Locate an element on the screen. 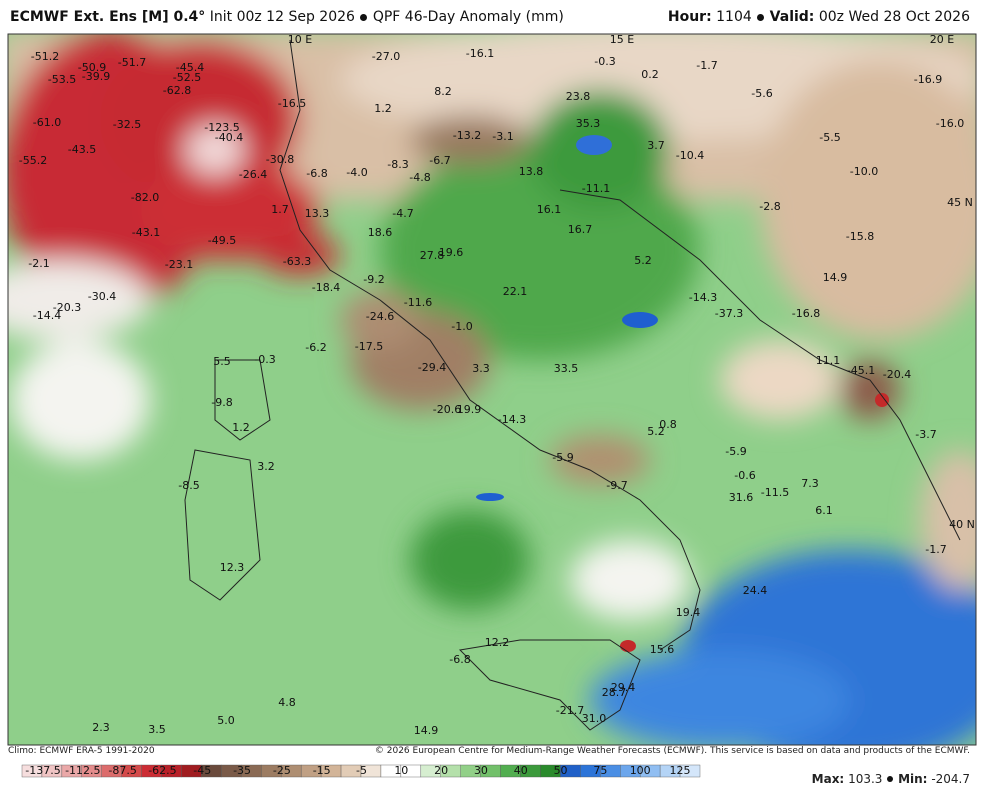 The height and width of the screenshot is (808, 984). anomaly-label: -1.7 is located at coordinates (935, 549).